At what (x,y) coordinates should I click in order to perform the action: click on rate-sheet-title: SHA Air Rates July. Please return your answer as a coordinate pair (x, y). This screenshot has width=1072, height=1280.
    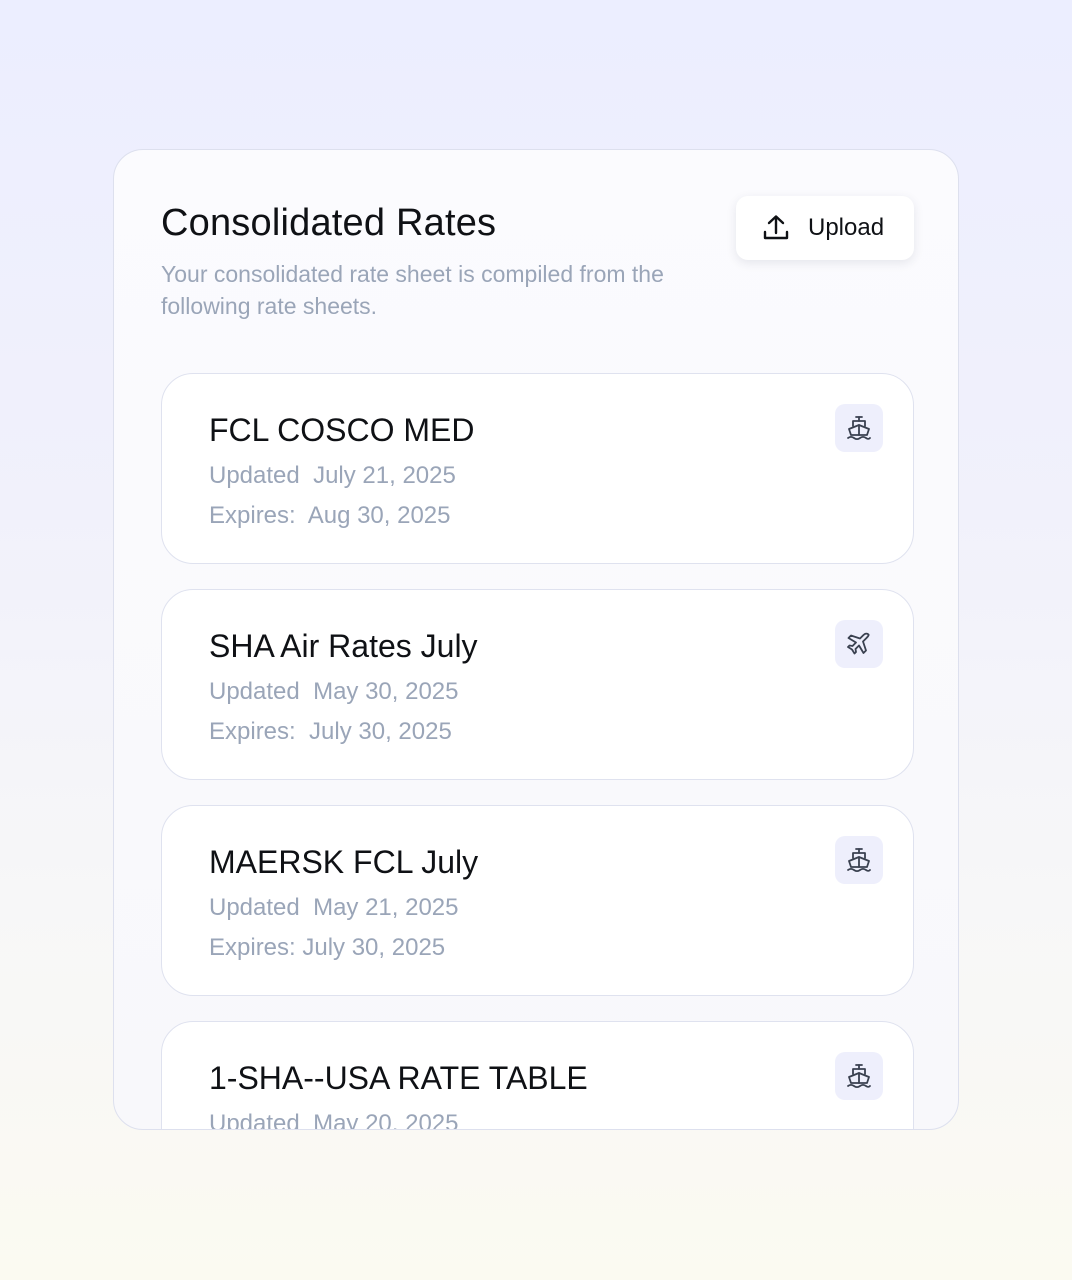
    Looking at the image, I should click on (343, 646).